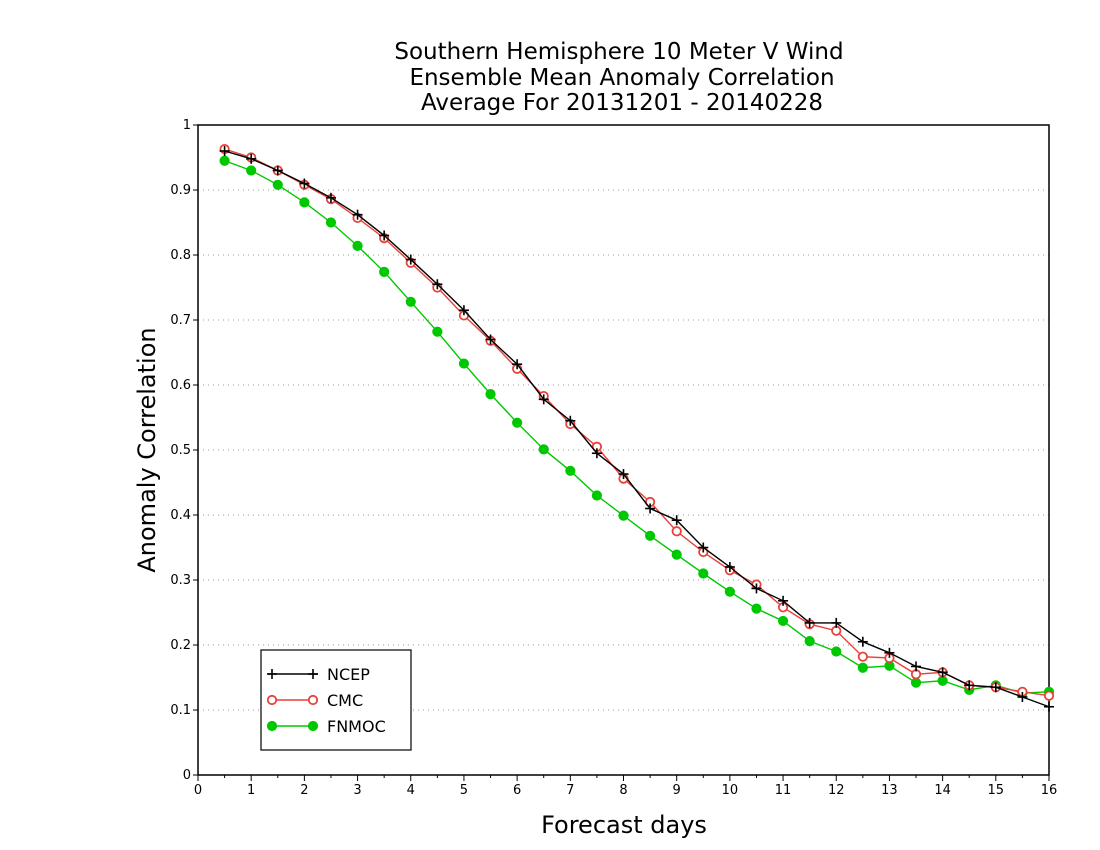 This screenshot has height=850, width=1100. I want to click on x-tick-label: 9, so click(677, 790).